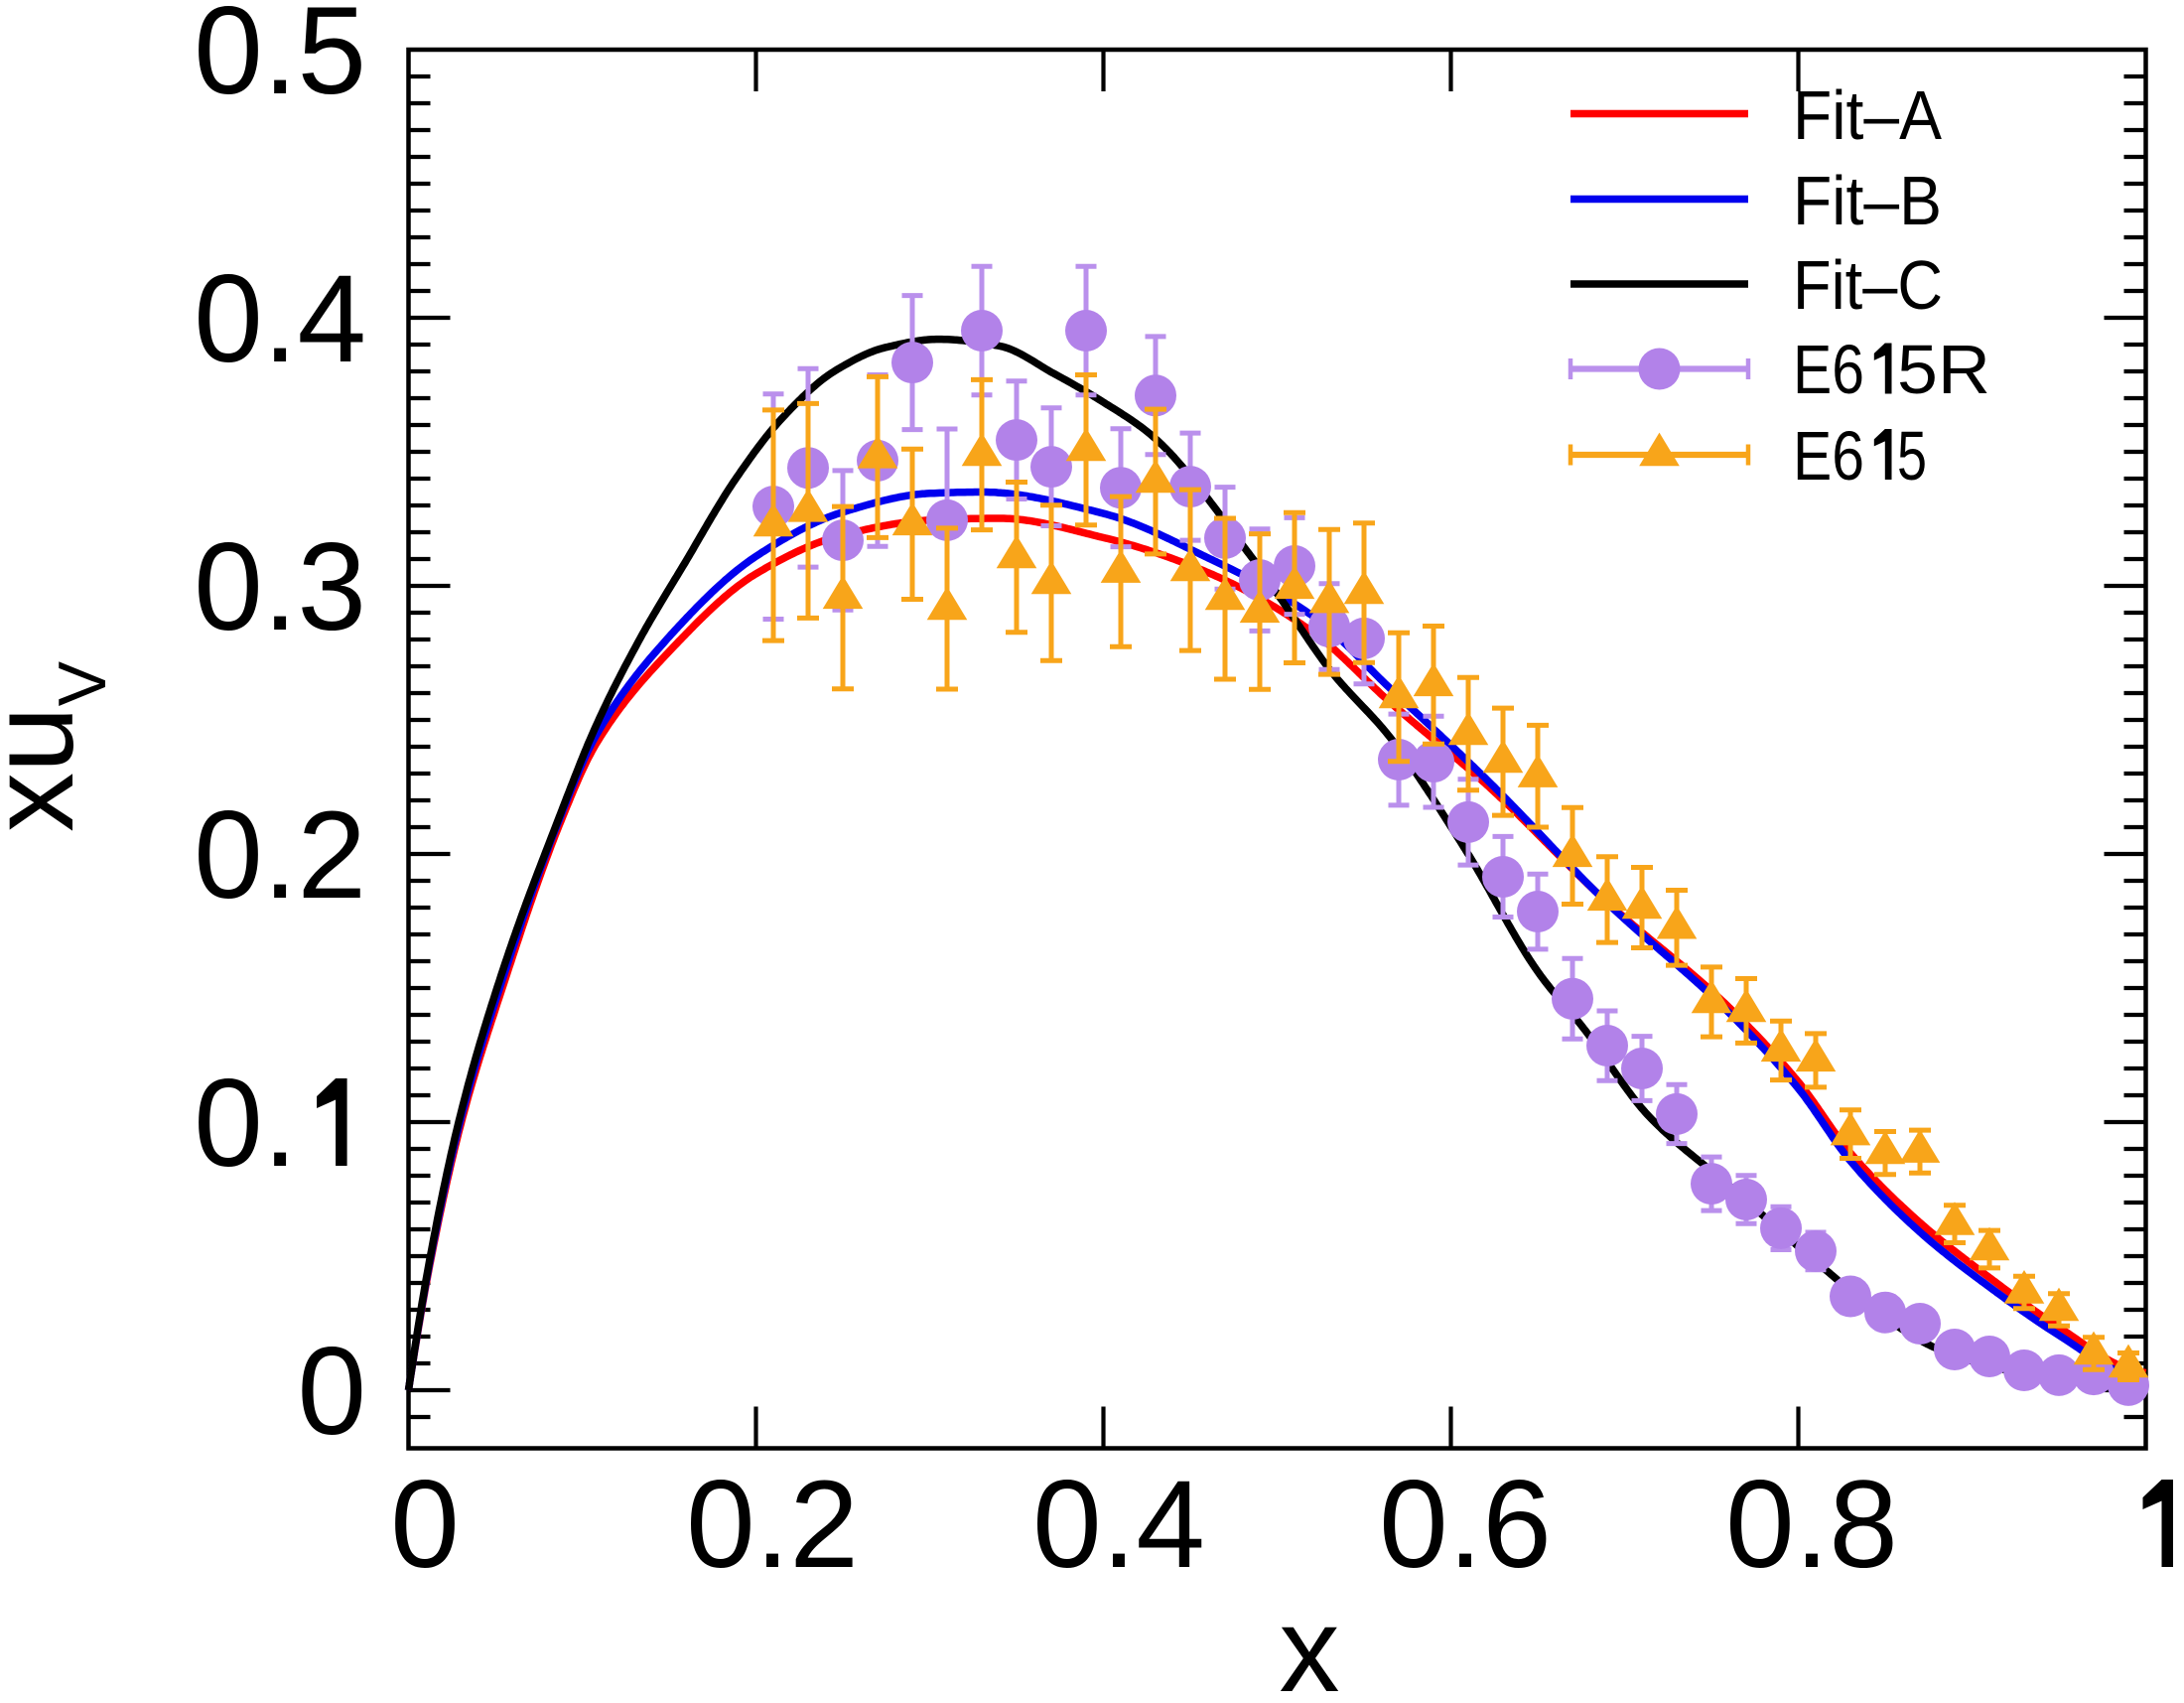  What do you see at coordinates (245, 1124) in the screenshot?
I see `svg-text: 0.` at bounding box center [245, 1124].